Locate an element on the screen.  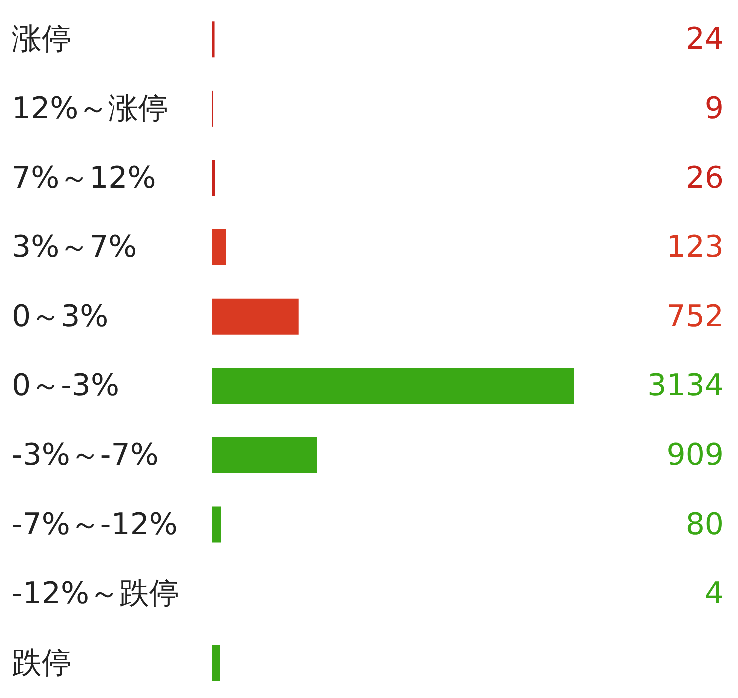
data-label: 752 is located at coordinates (695, 316).